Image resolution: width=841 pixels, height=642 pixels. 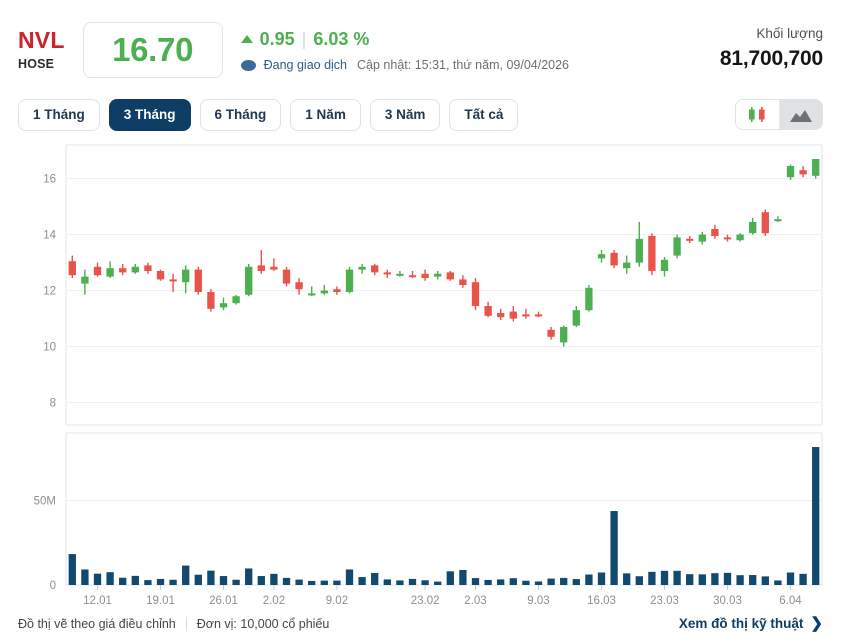 I want to click on svg-text: 6.04, so click(x=790, y=601).